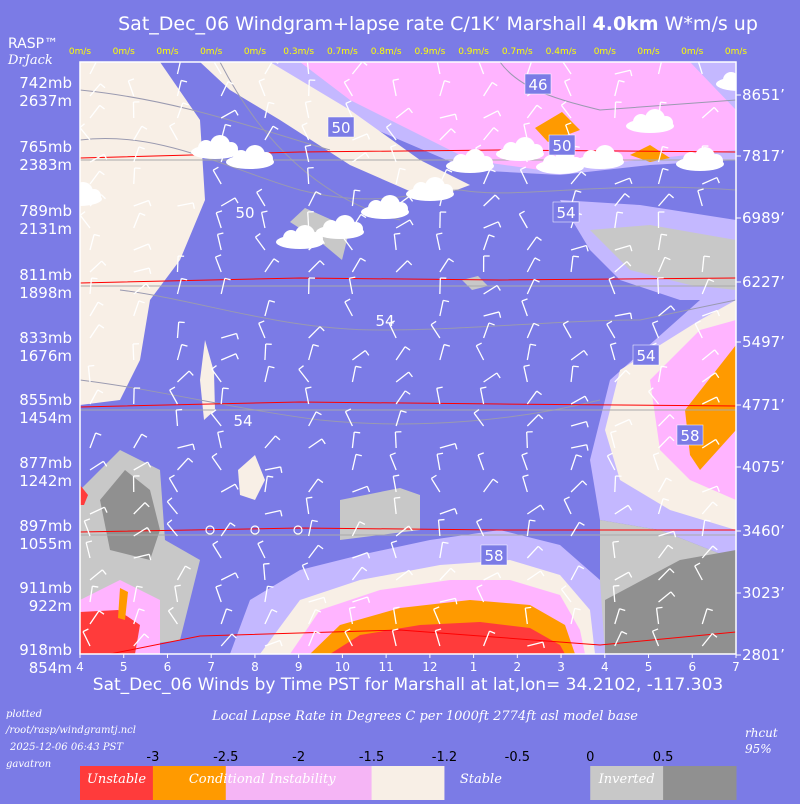 This screenshot has width=800, height=804. Describe the element at coordinates (763, 156) in the screenshot. I see `altitude-ft-label: 7817’` at that location.